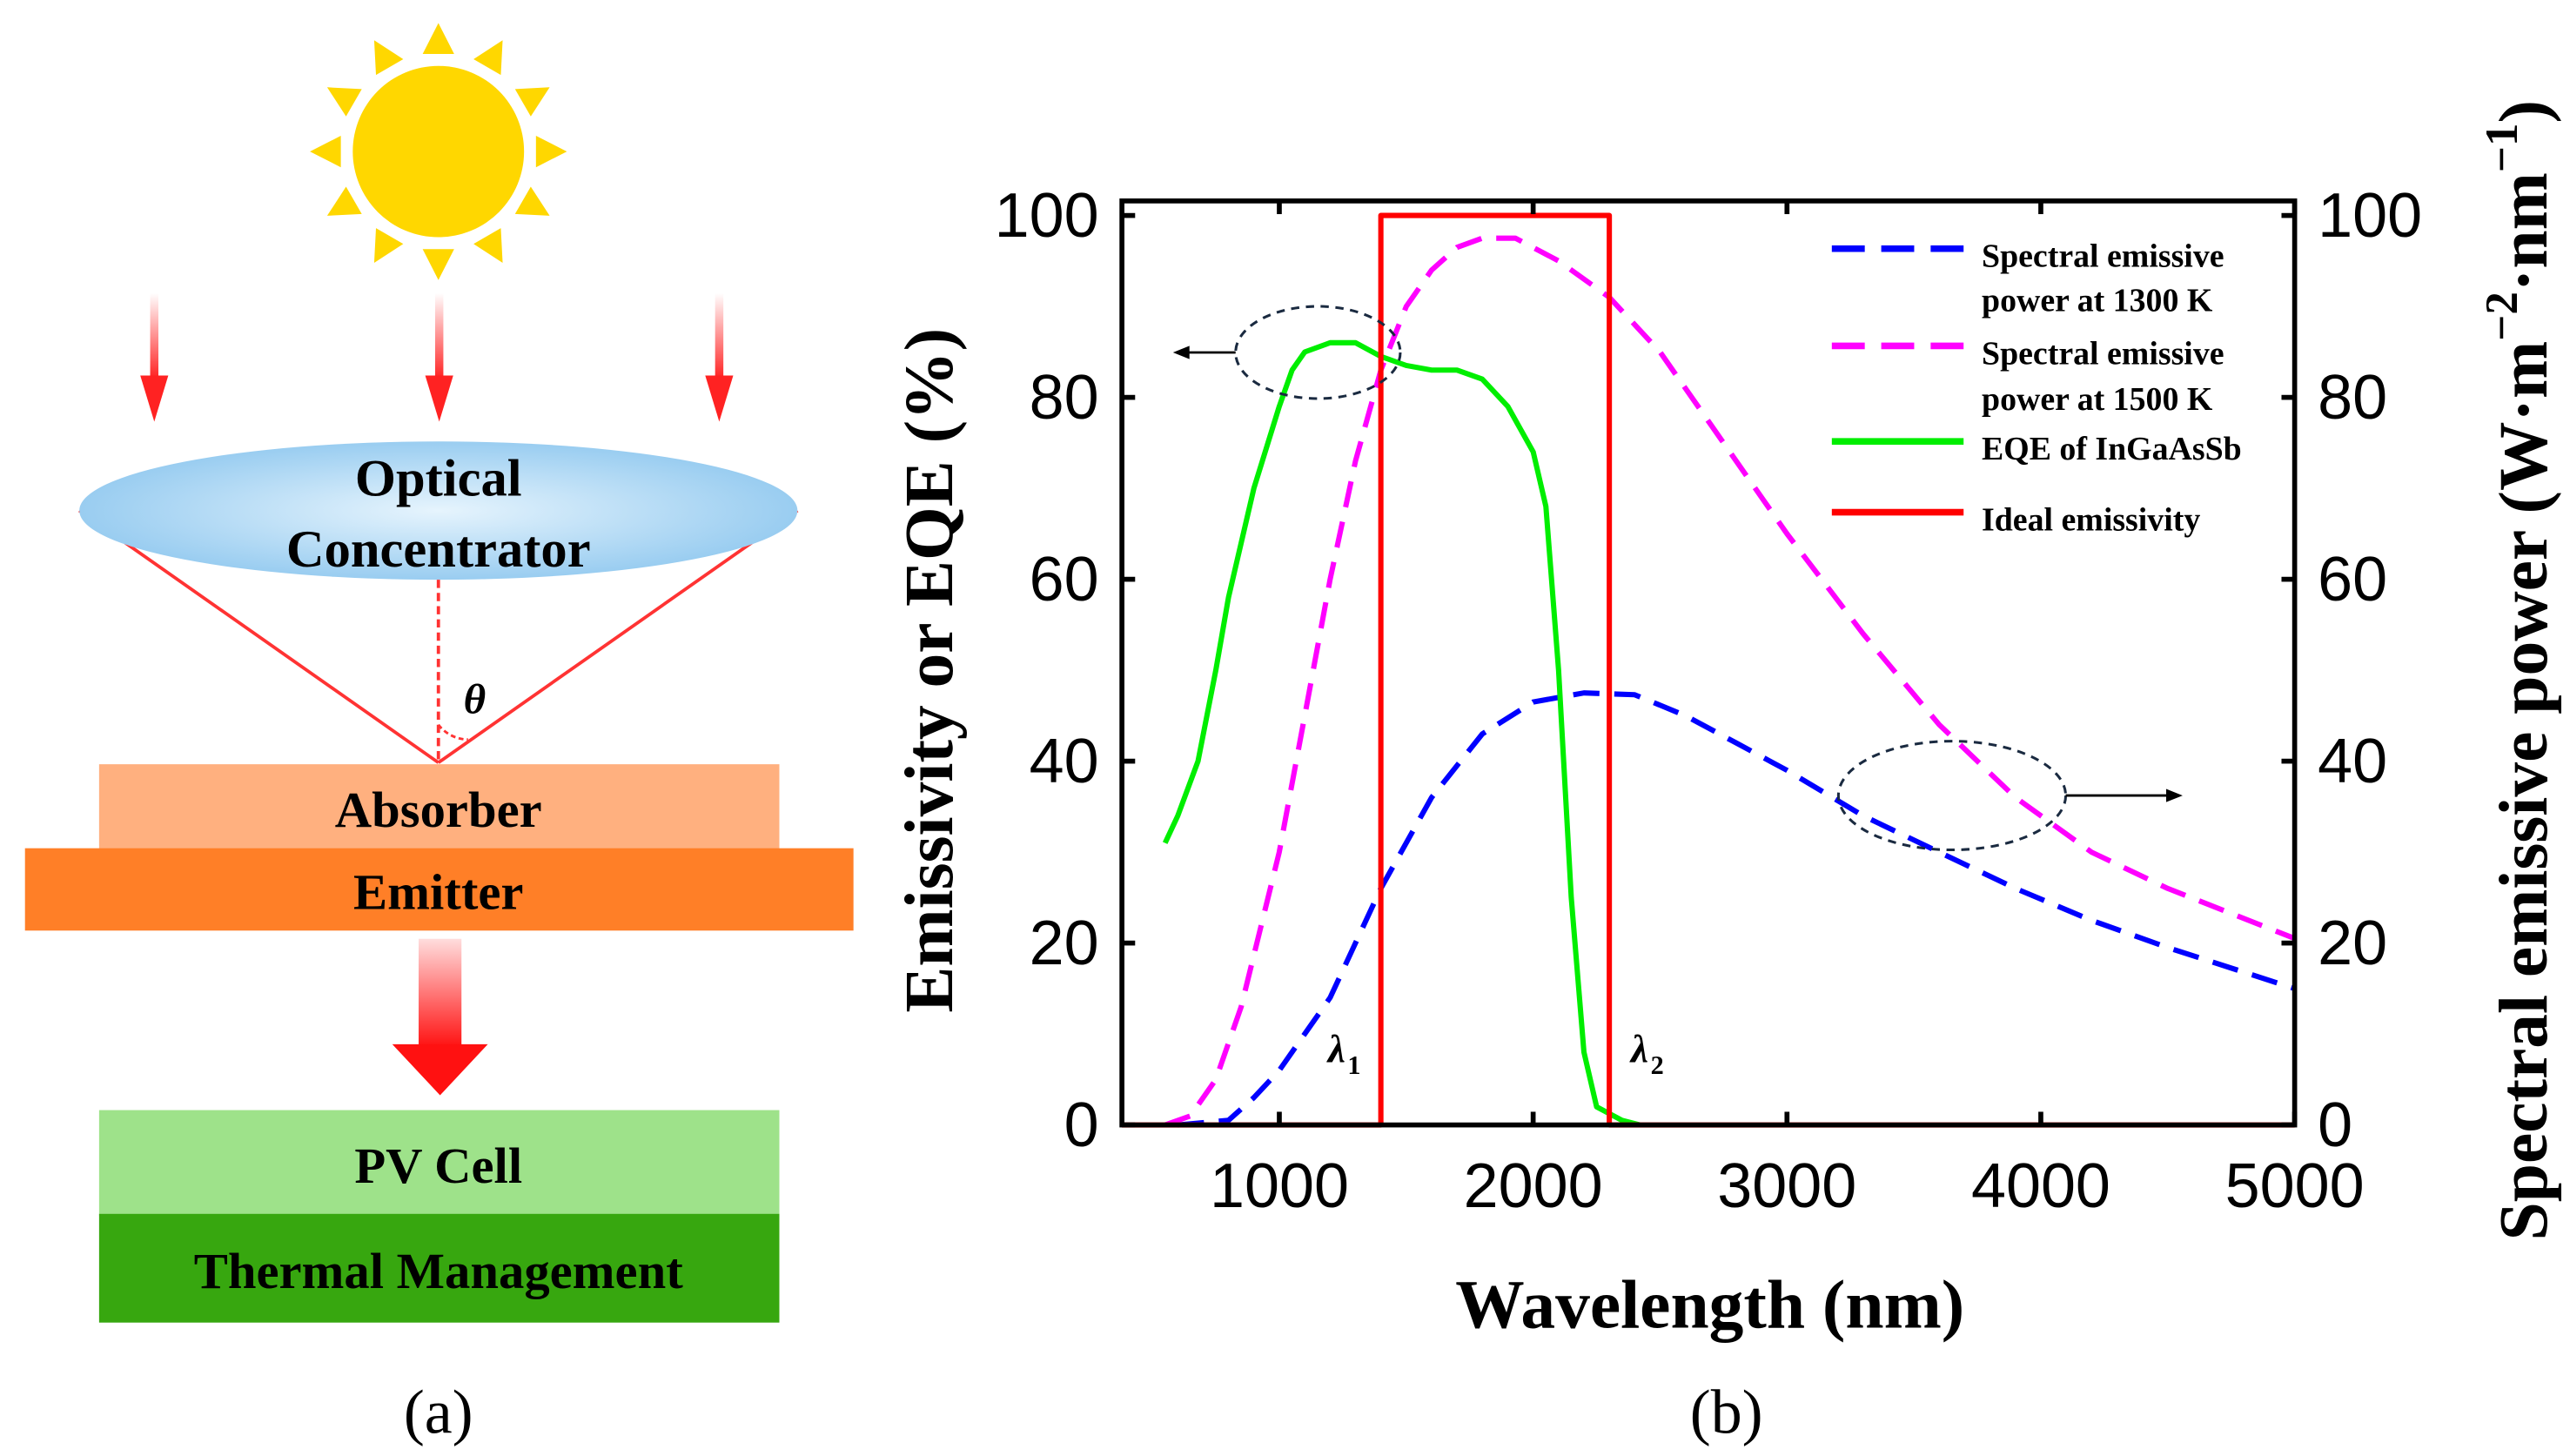 This screenshot has width=2570, height=1456. Describe the element at coordinates (438, 1412) in the screenshot. I see `caption-a: (a)` at that location.